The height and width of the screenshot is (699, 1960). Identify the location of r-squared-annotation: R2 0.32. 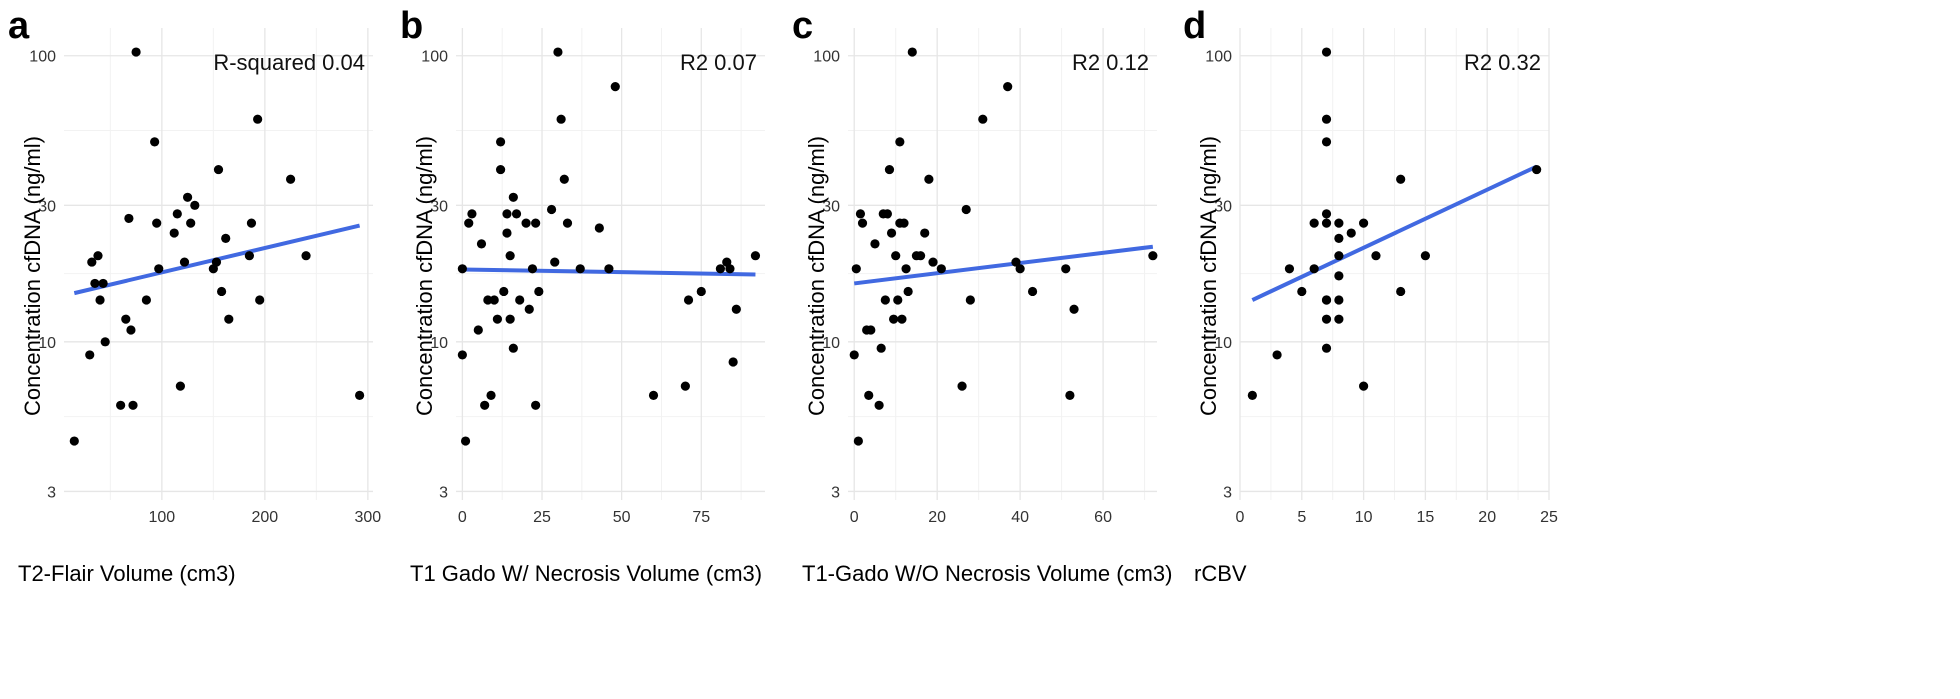
(1502, 62).